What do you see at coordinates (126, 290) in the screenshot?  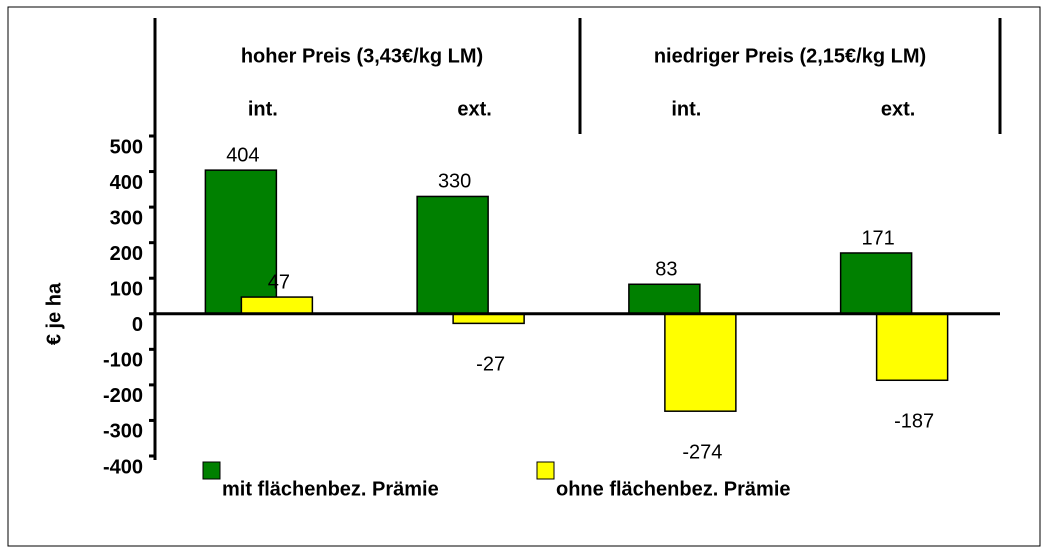 I see `y-tick-label: 100` at bounding box center [126, 290].